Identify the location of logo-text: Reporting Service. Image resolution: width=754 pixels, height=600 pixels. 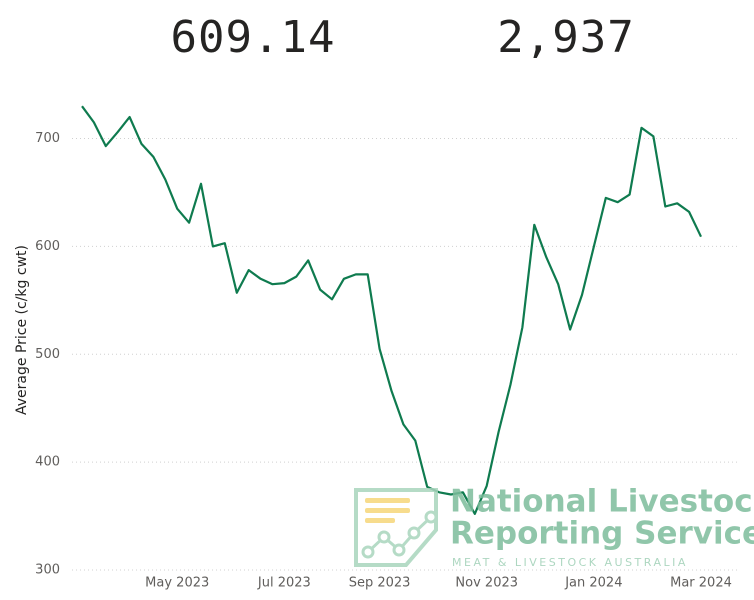
(602, 534).